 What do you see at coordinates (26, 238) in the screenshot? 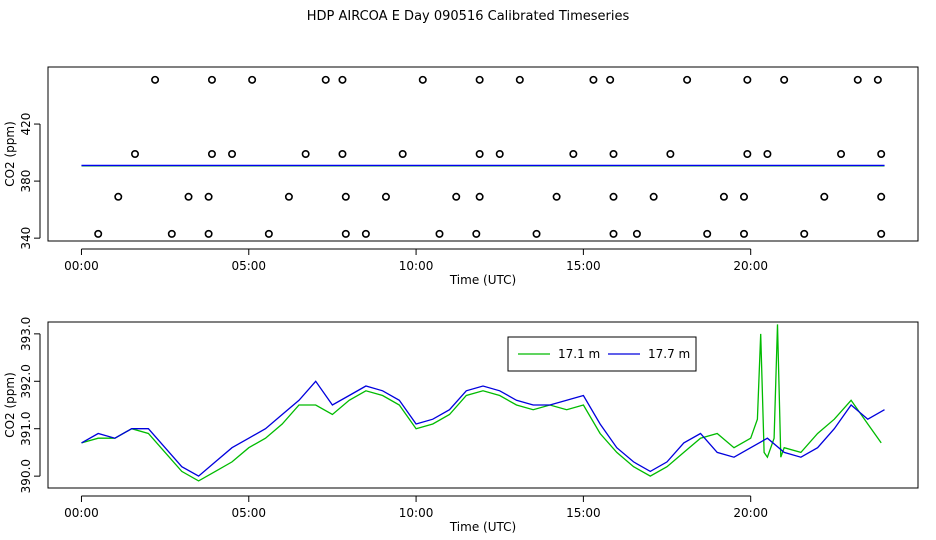
I see `panel1-y-tick-label: 340` at bounding box center [26, 238].